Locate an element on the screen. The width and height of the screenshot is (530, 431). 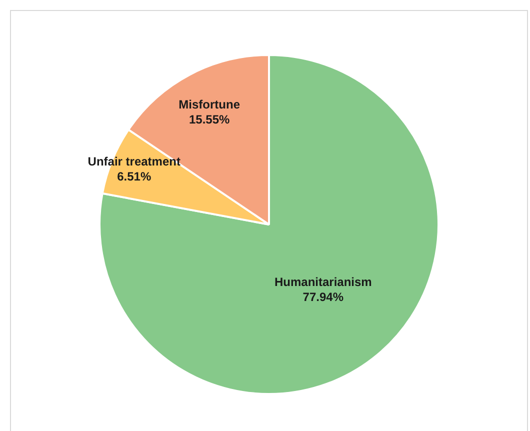
slice-label: Misfortune is located at coordinates (209, 105).